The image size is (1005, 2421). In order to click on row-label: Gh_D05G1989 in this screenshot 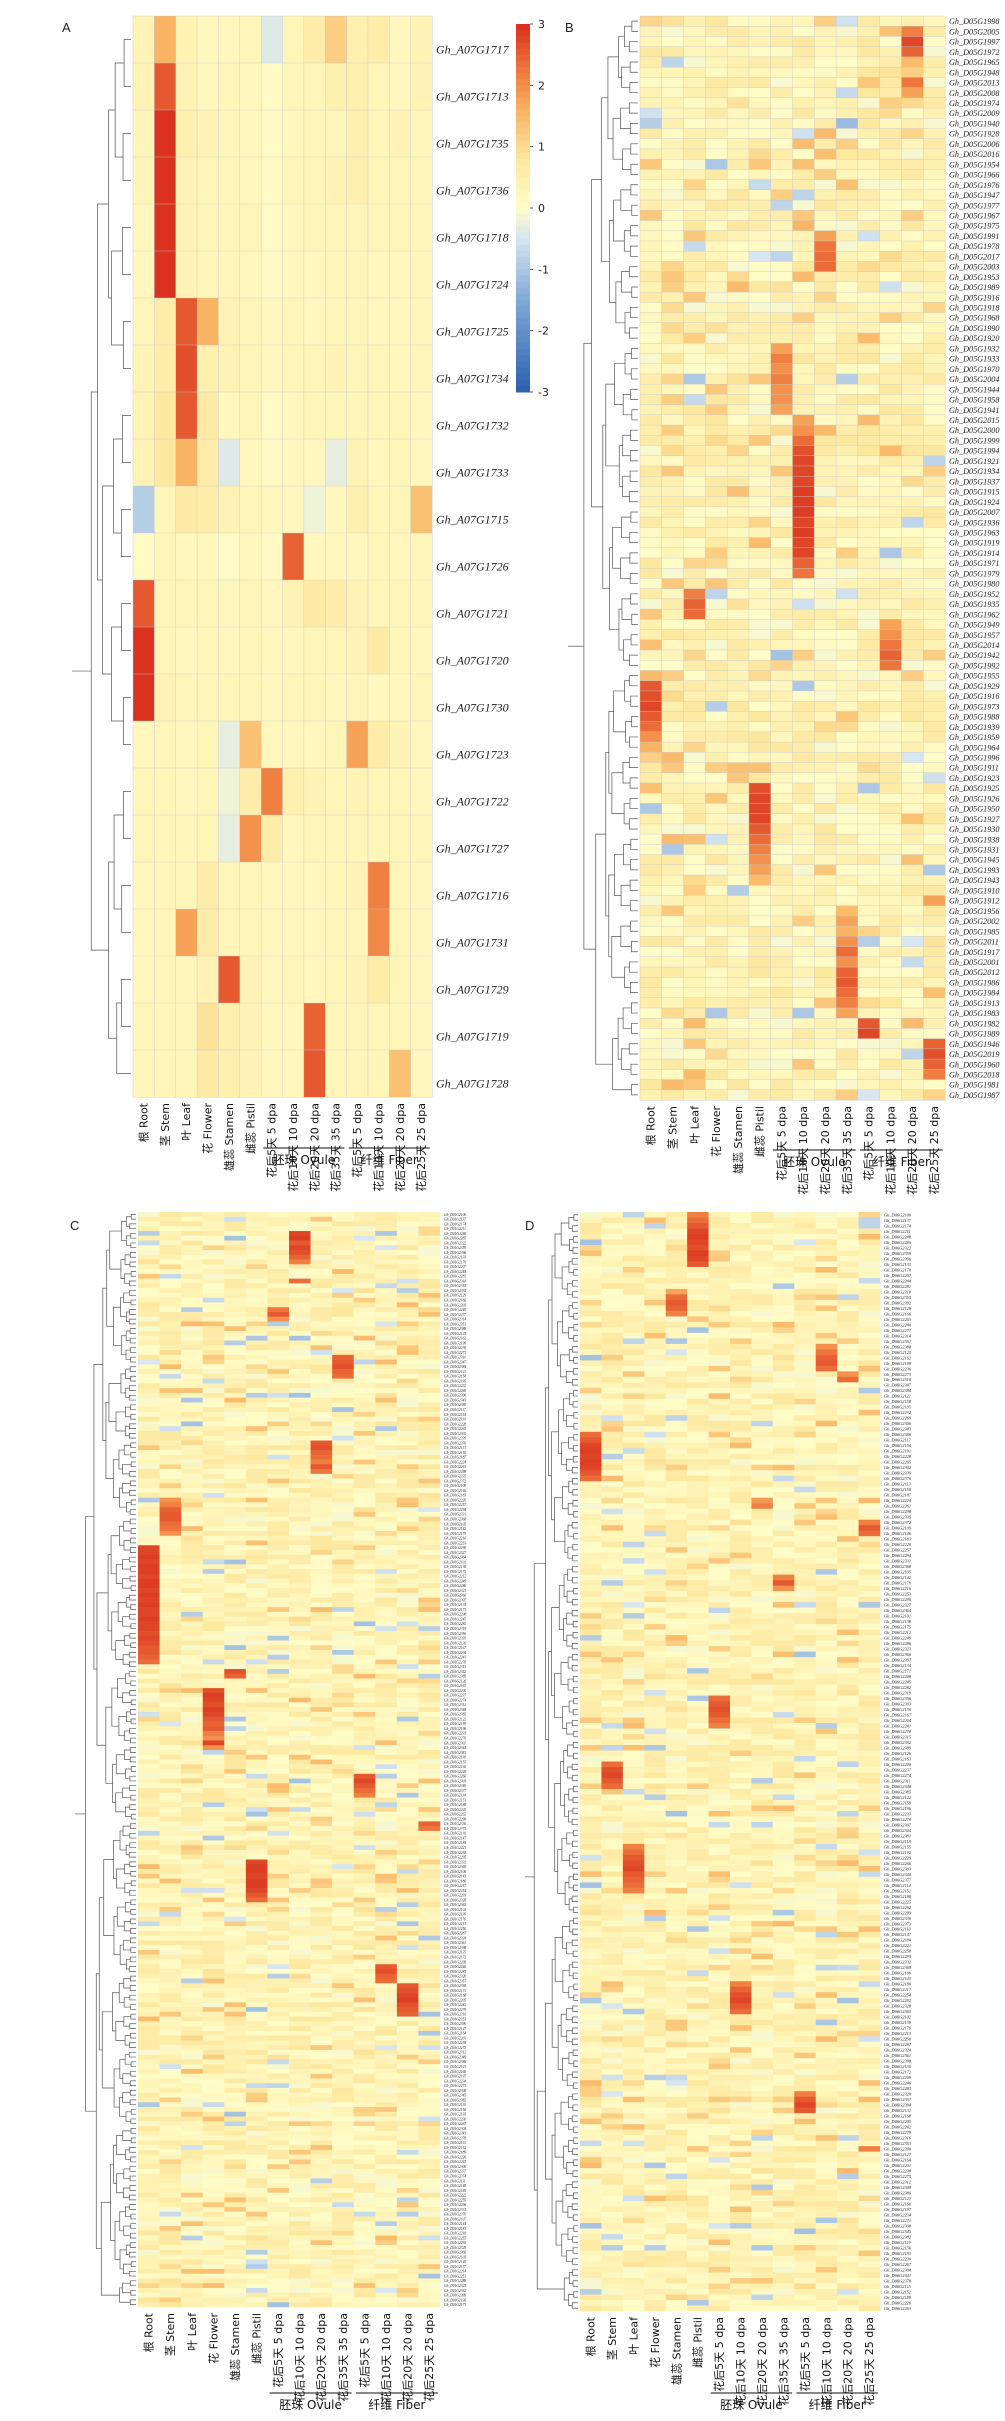, I will do `click(974, 1034)`.